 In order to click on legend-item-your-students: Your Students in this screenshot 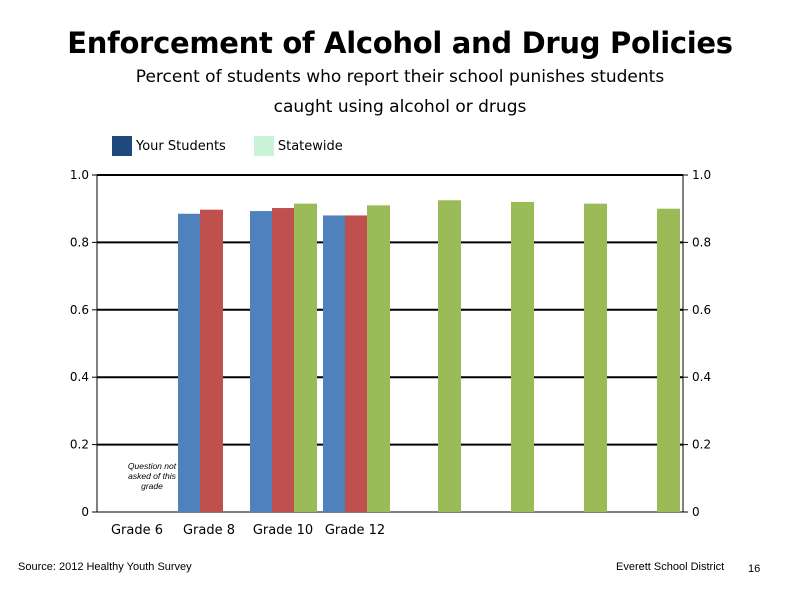, I will do `click(169, 146)`.